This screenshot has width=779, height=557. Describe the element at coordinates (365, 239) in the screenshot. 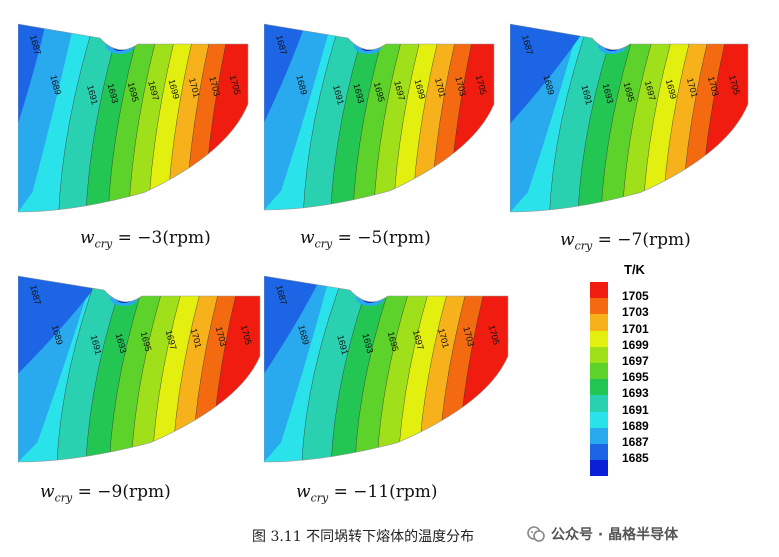

I see `panel-2-caption: wcry = −5(rpm)` at that location.